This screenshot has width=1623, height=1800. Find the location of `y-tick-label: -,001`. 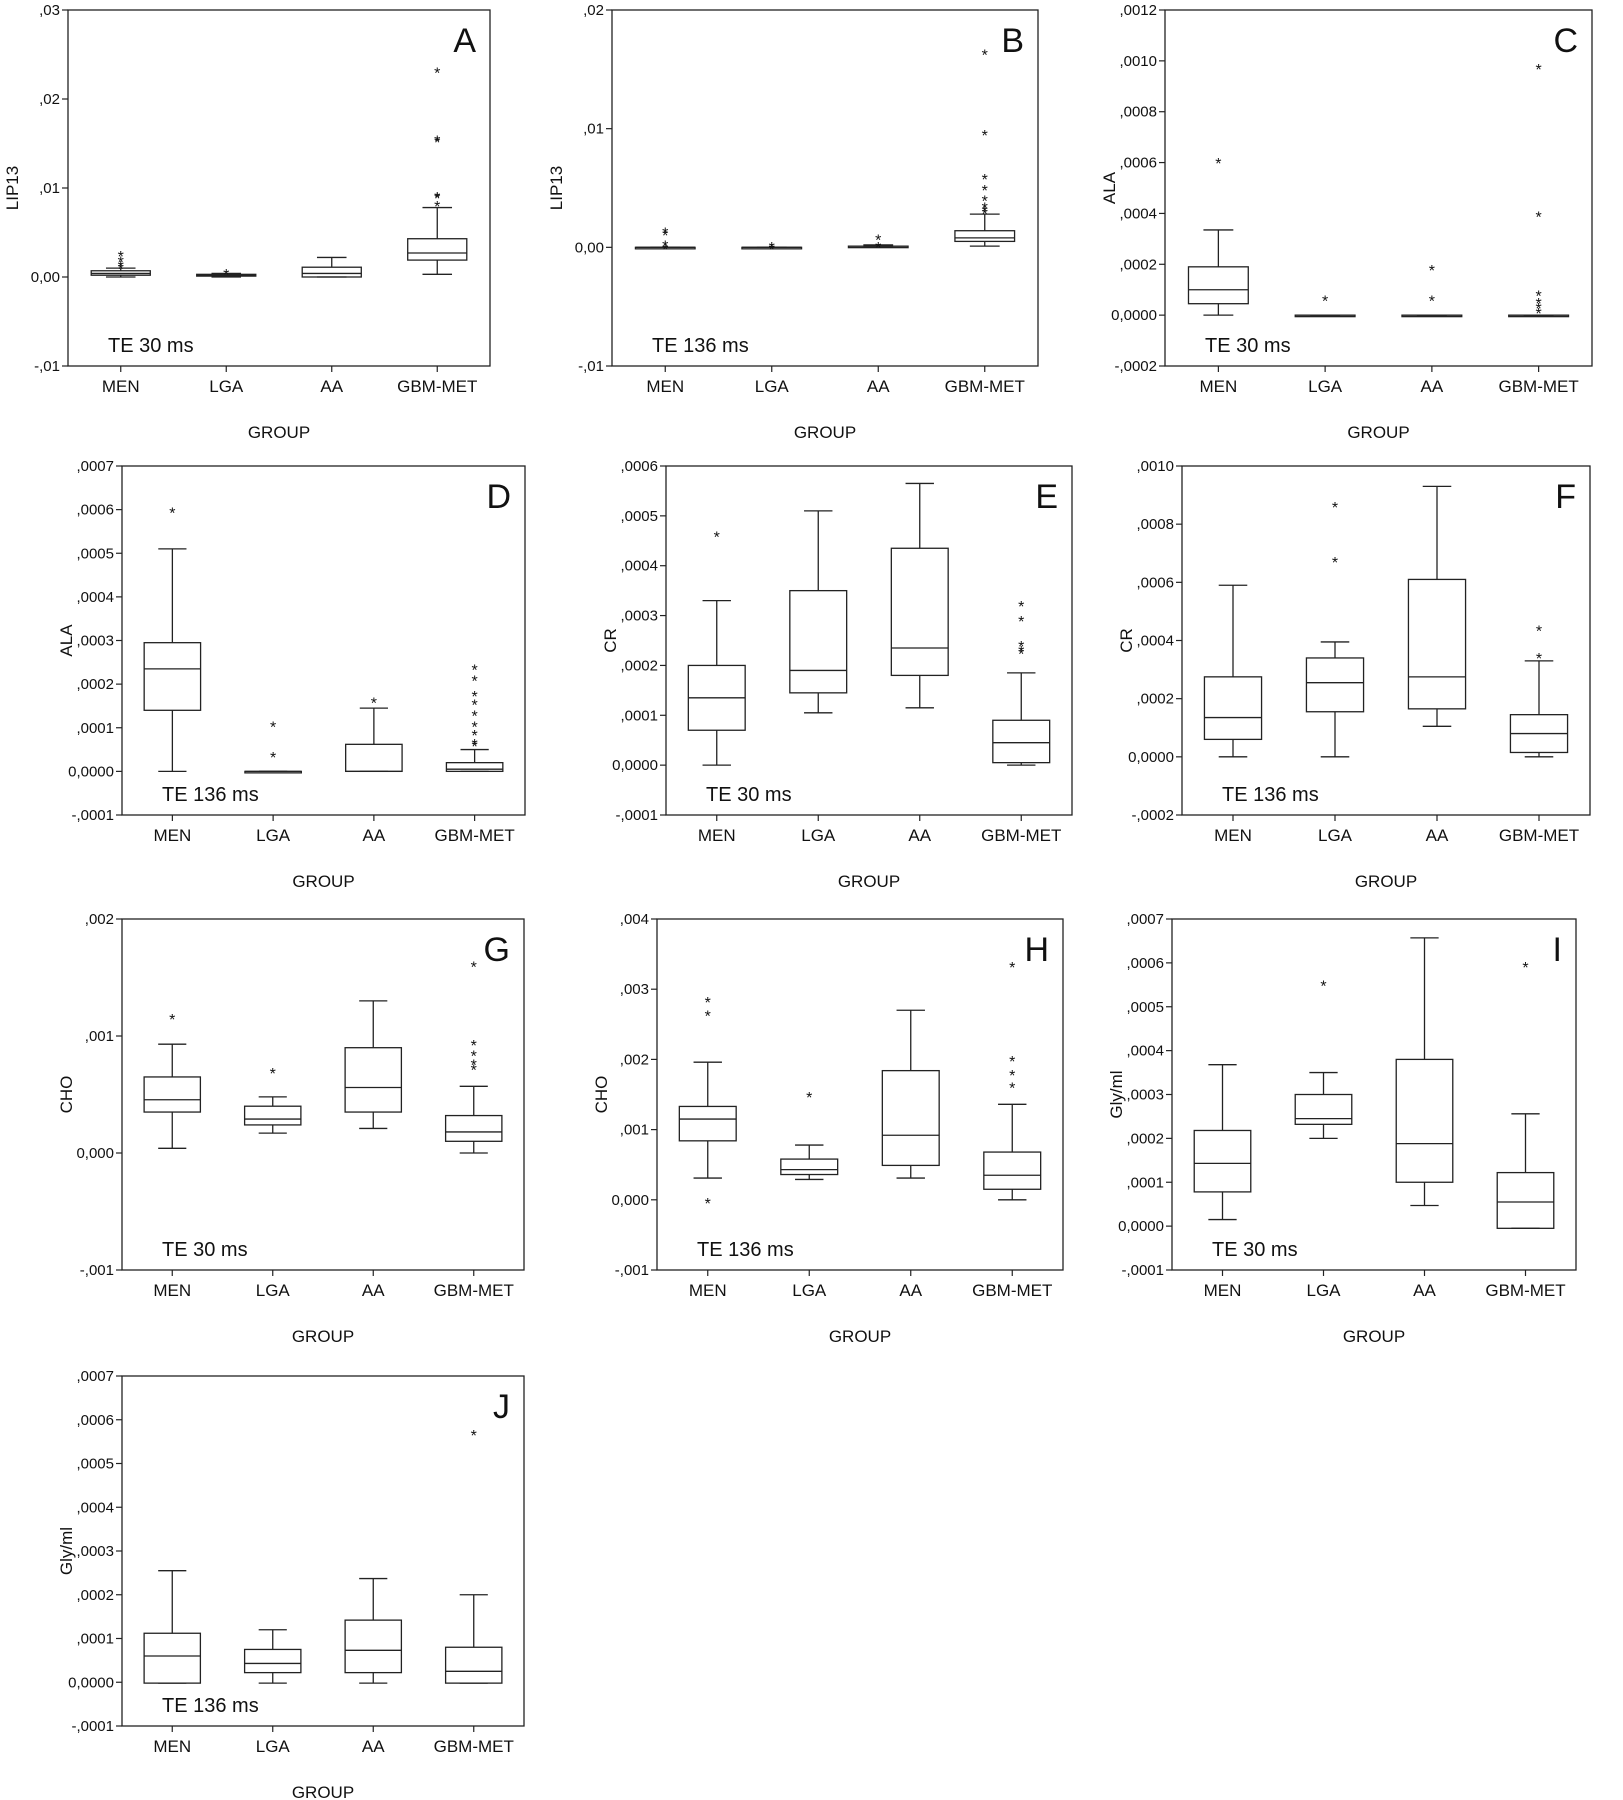

y-tick-label: -,001 is located at coordinates (632, 1270).